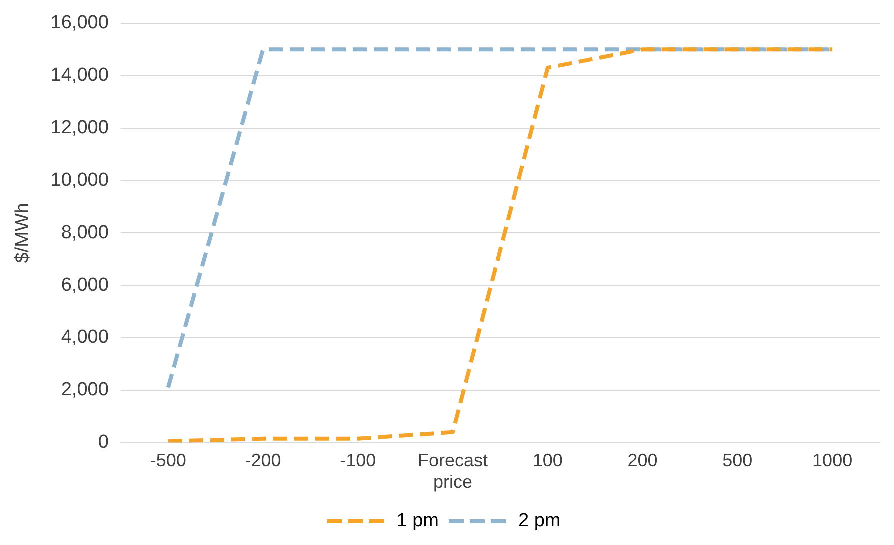 This screenshot has height=545, width=894. I want to click on x-tick-label: -500, so click(168, 460).